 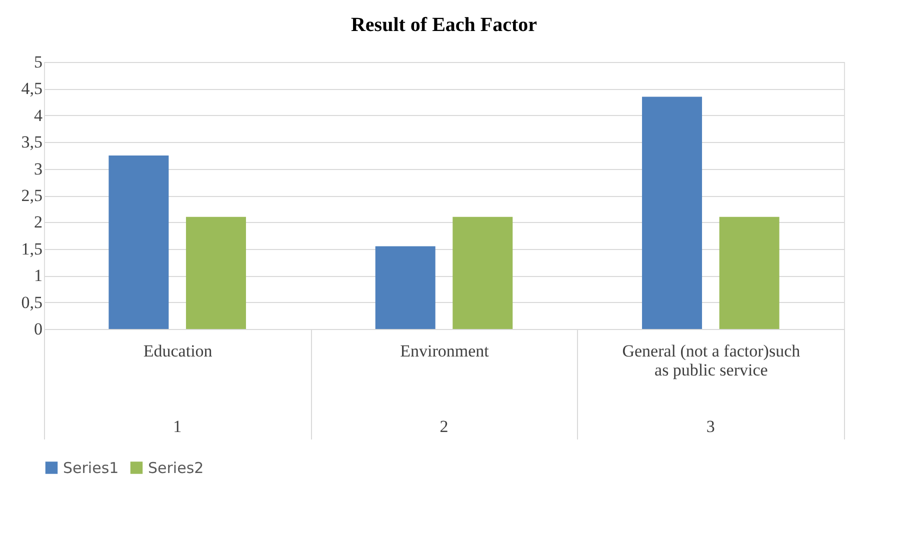 I want to click on legend-label: Series2, so click(x=176, y=467).